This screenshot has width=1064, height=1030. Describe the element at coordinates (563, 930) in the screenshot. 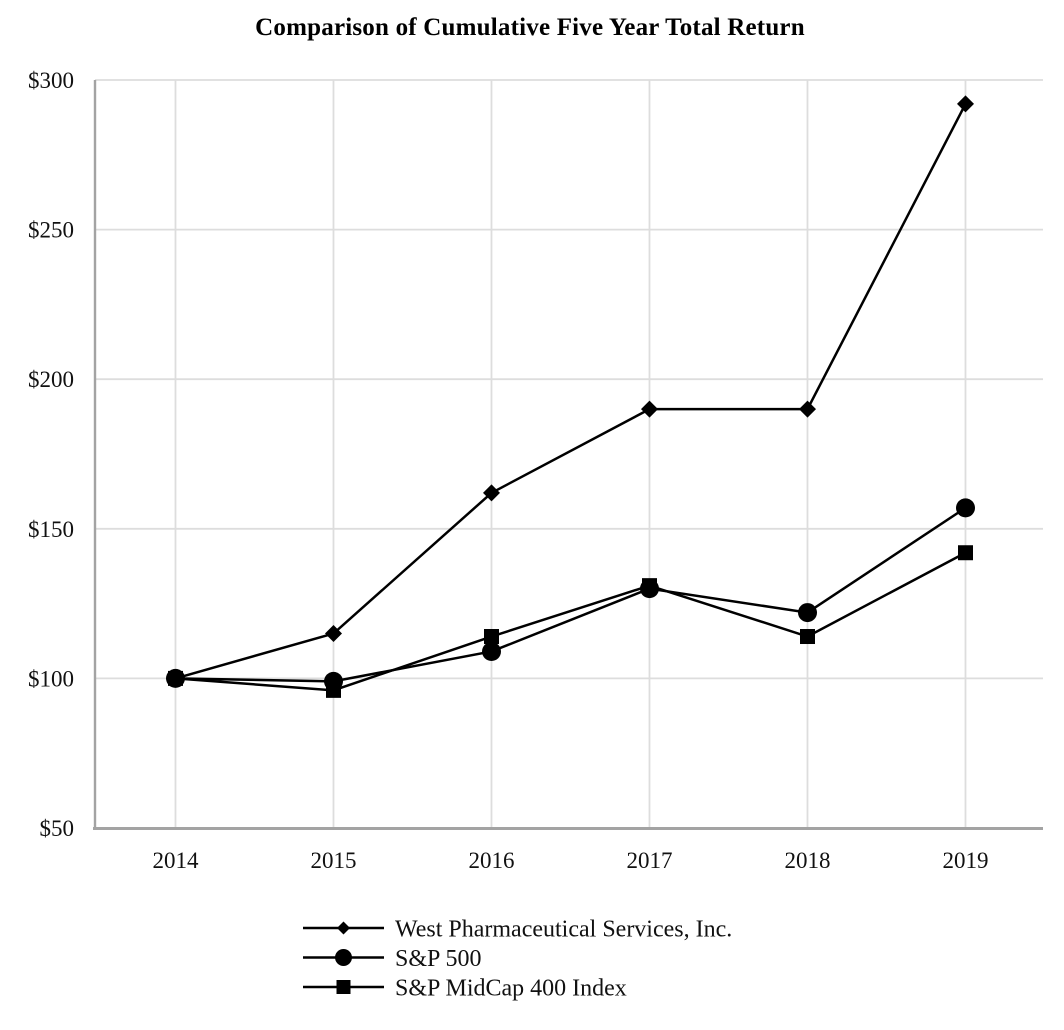

I see `legend-label: West Pharmaceutical Services, Inc.` at that location.